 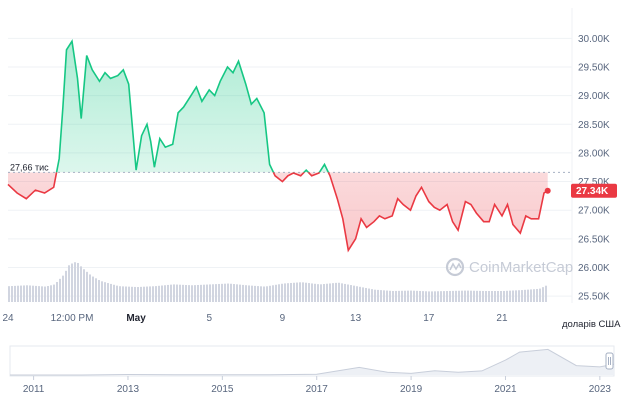 What do you see at coordinates (136, 318) in the screenshot?
I see `x-tick-label: May` at bounding box center [136, 318].